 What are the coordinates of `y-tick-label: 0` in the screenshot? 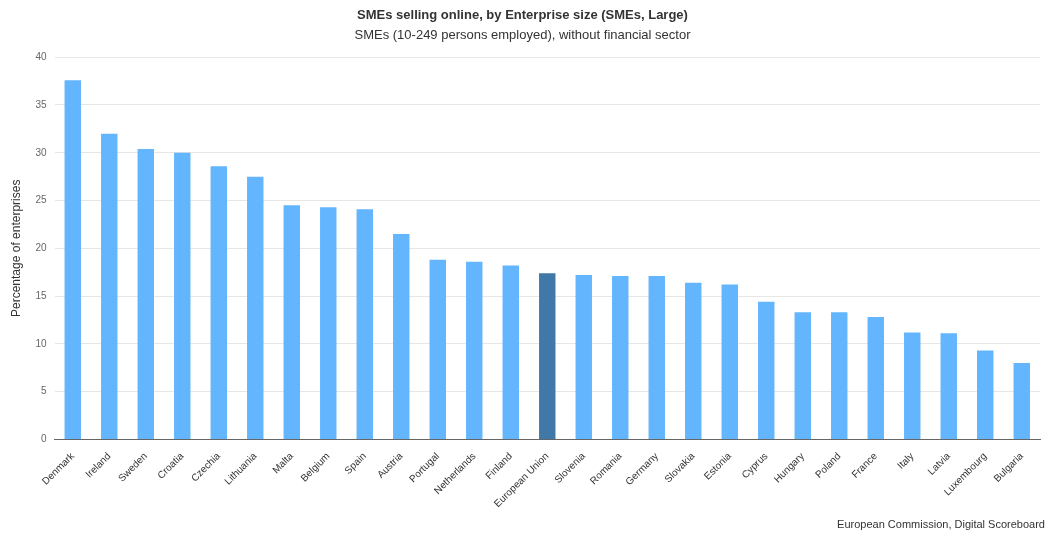 It's located at (43, 439).